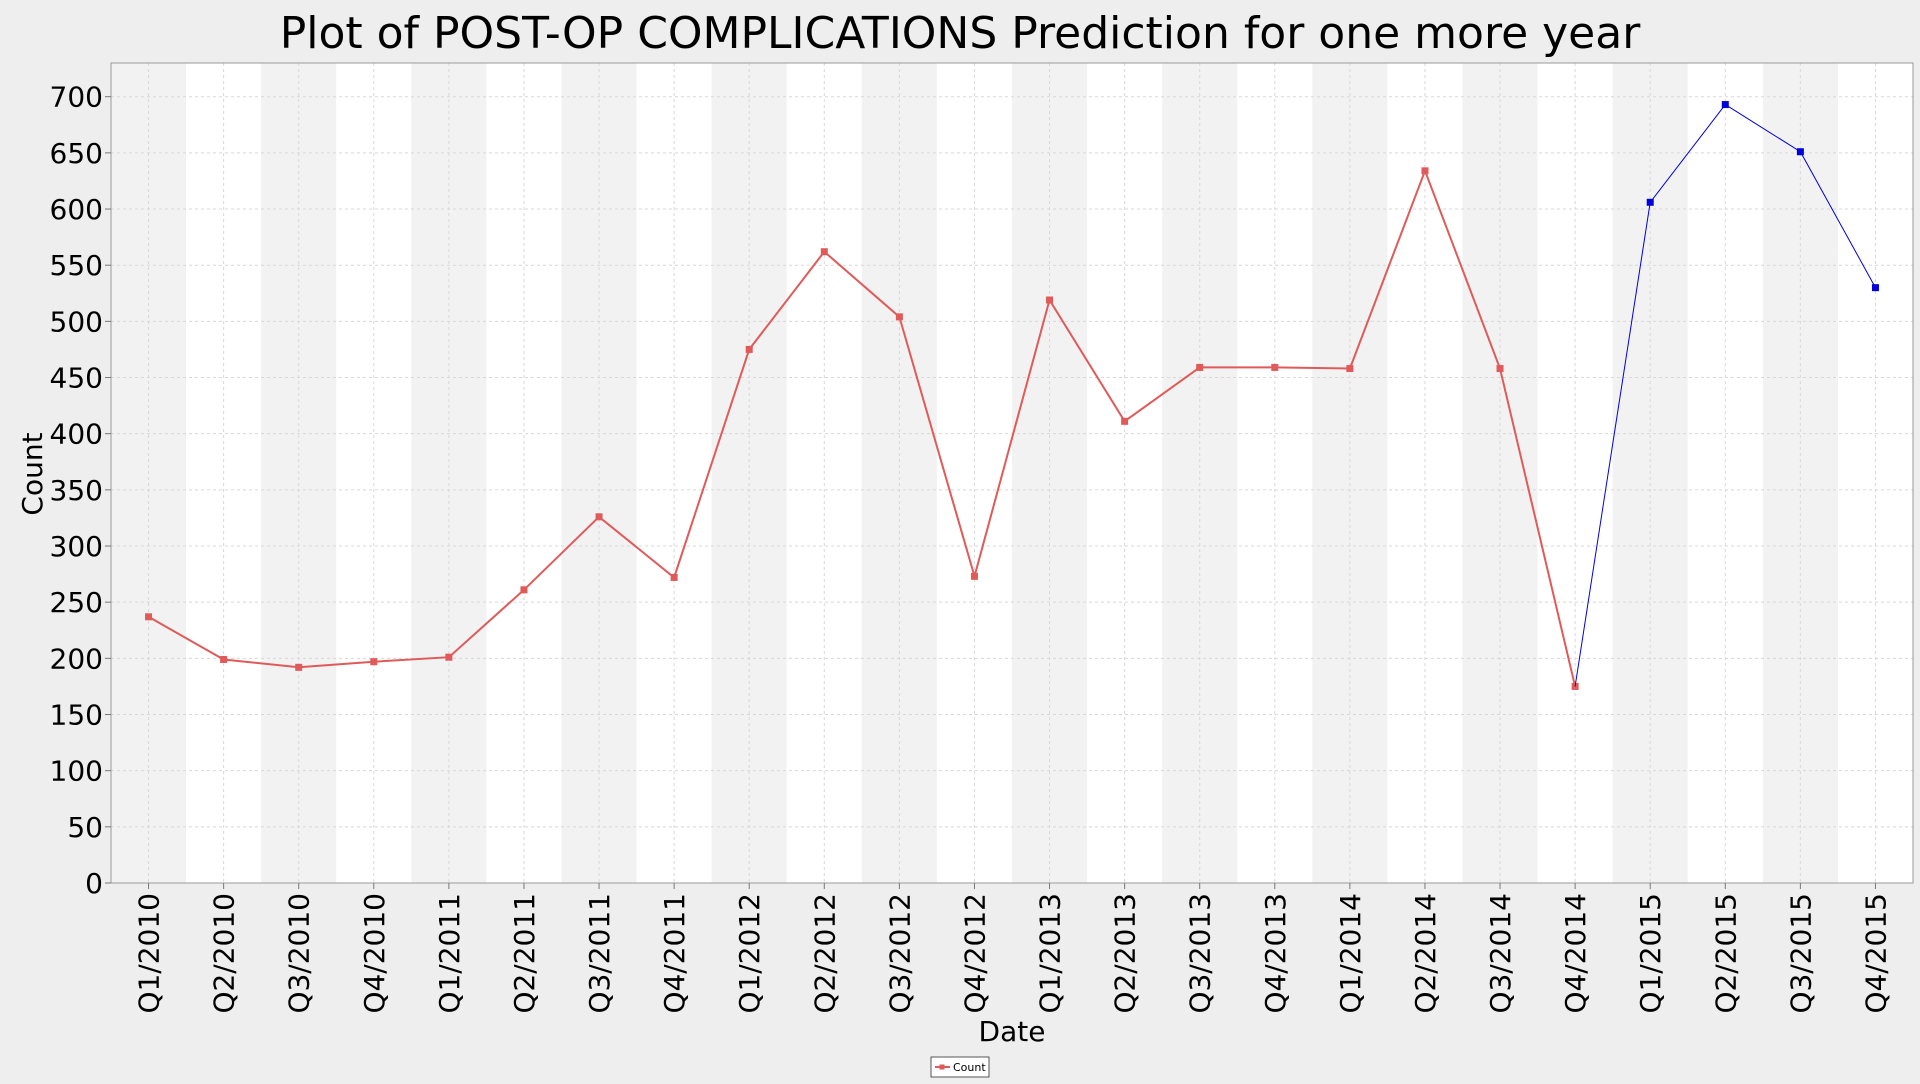  I want to click on y-tick-label: 400, so click(76, 434).